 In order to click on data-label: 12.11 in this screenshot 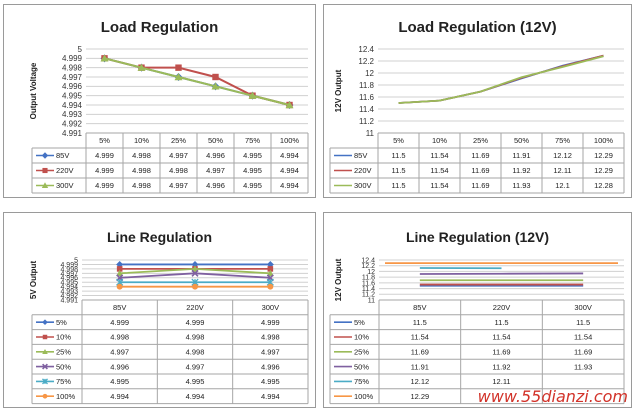, I will do `click(501, 381)`.